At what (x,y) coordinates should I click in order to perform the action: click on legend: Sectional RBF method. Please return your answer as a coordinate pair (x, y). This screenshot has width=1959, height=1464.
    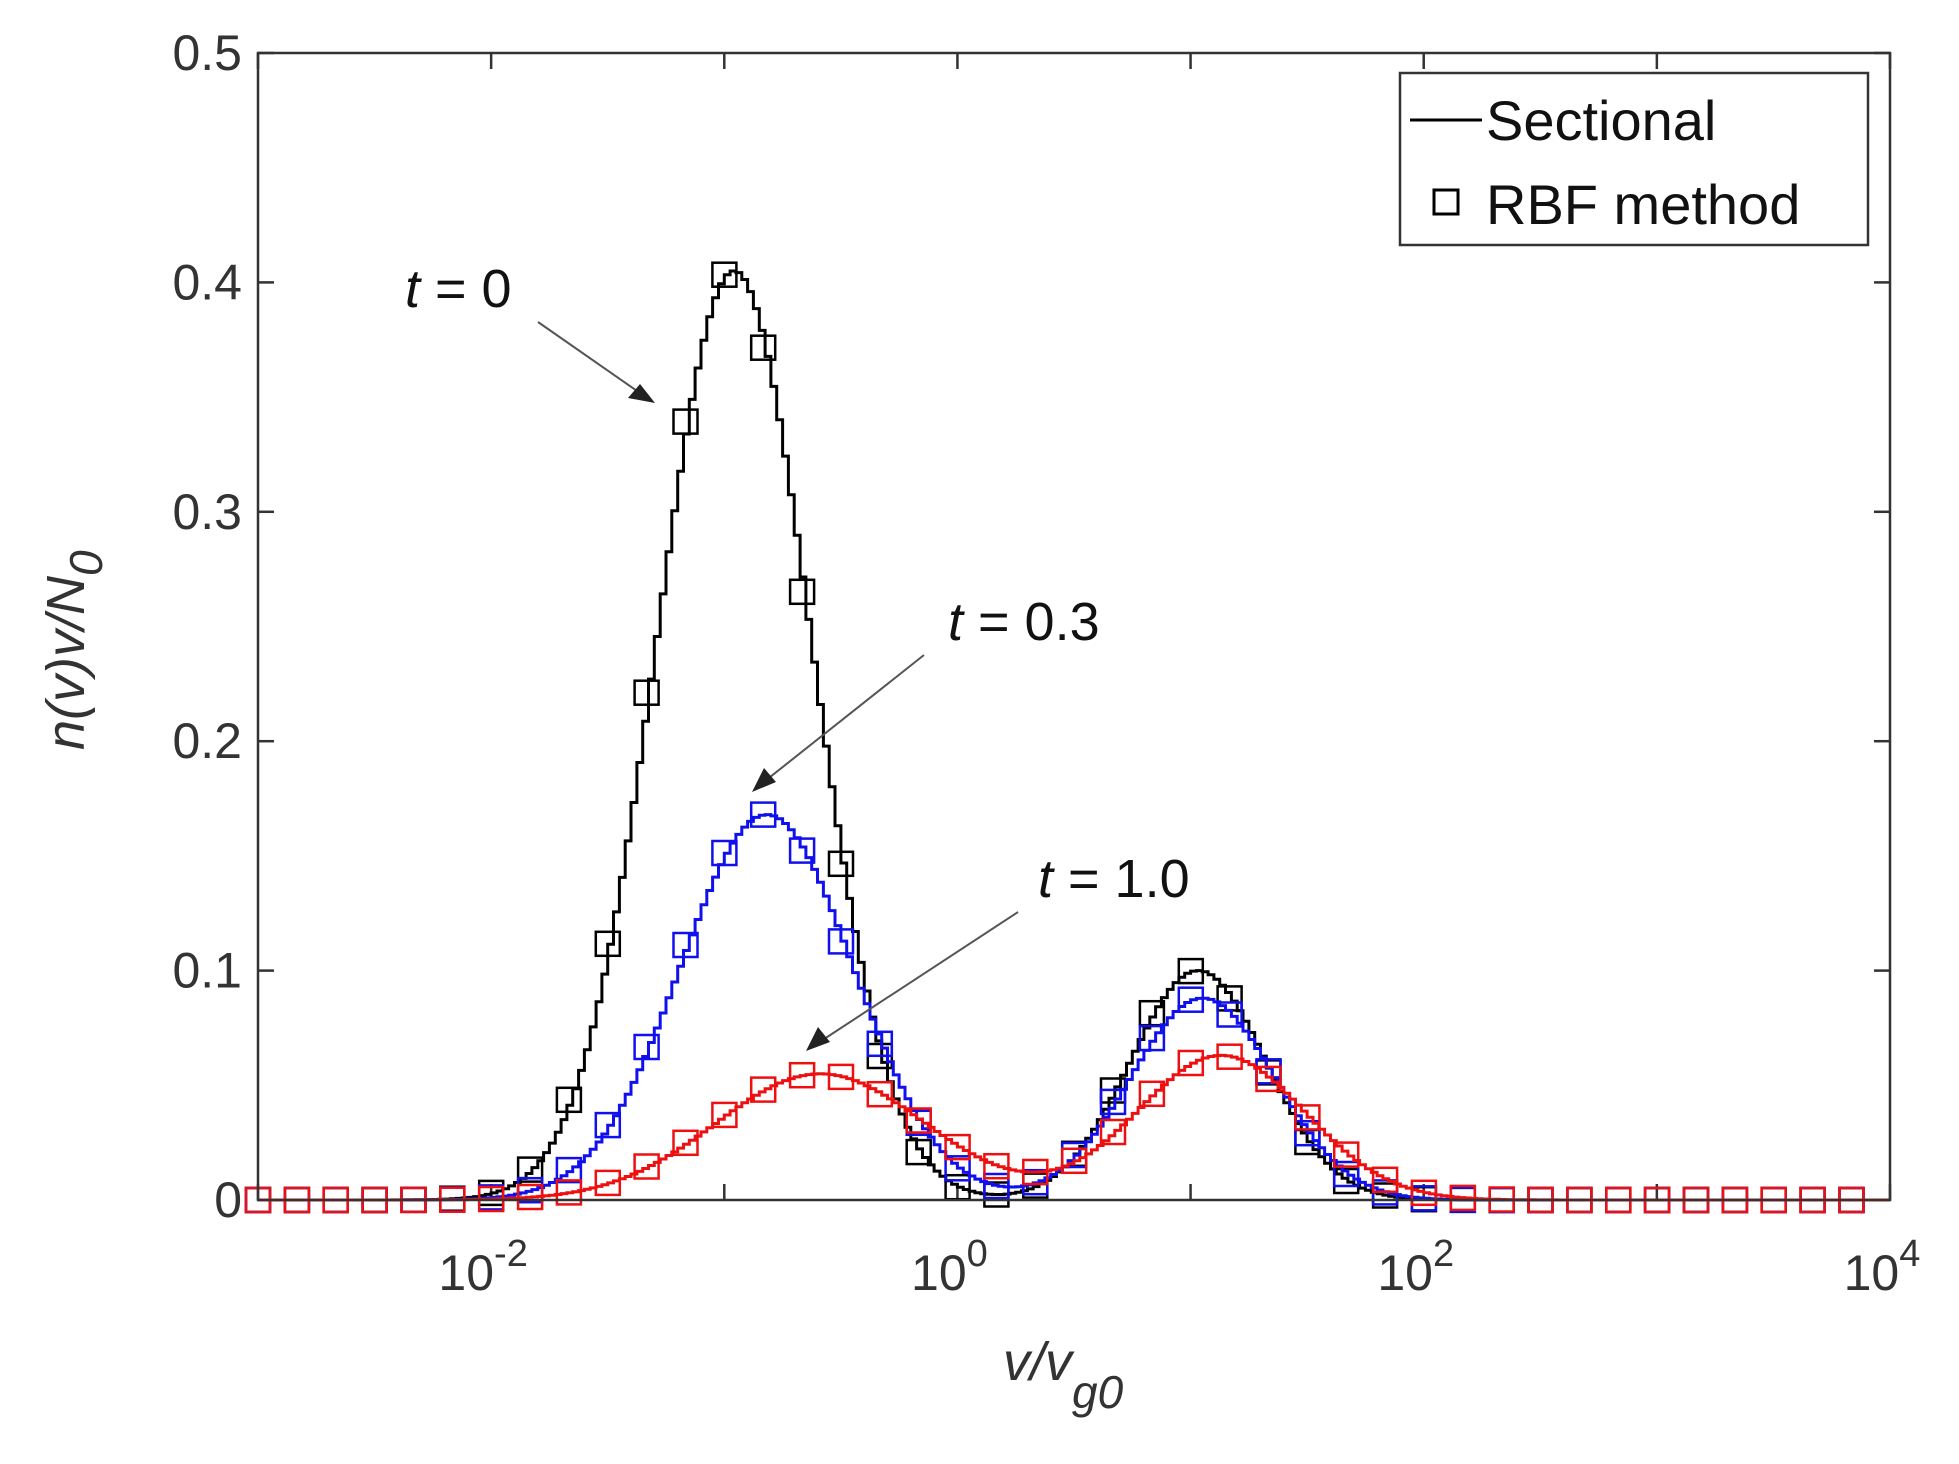
    Looking at the image, I should click on (1634, 159).